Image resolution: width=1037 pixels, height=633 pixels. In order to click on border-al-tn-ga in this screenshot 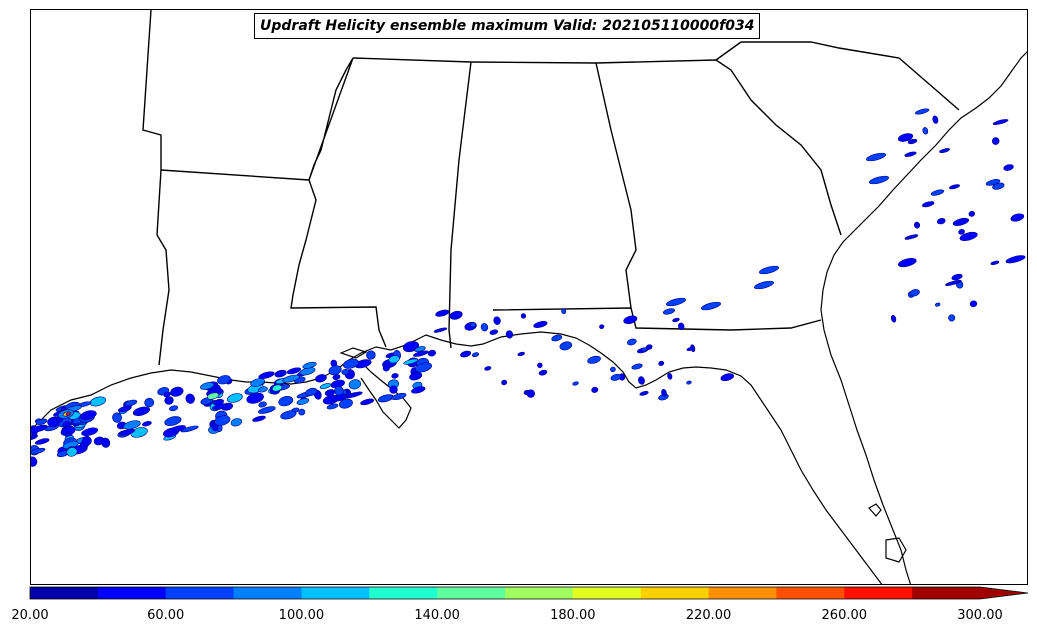, I will do `click(593, 61)`.